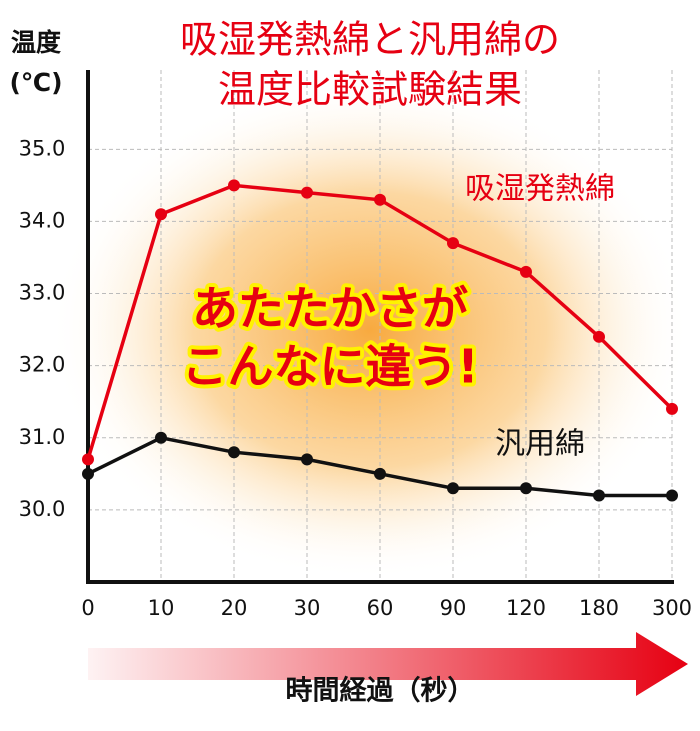 The image size is (700, 731). Describe the element at coordinates (330, 309) in the screenshot. I see `annotation: あたたかさが` at that location.